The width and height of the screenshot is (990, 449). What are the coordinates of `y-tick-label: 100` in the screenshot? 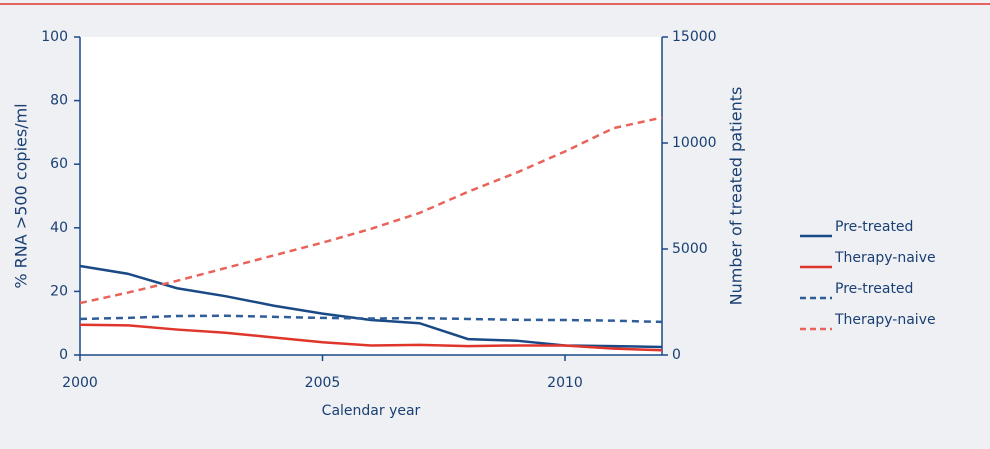 It's located at (54, 37).